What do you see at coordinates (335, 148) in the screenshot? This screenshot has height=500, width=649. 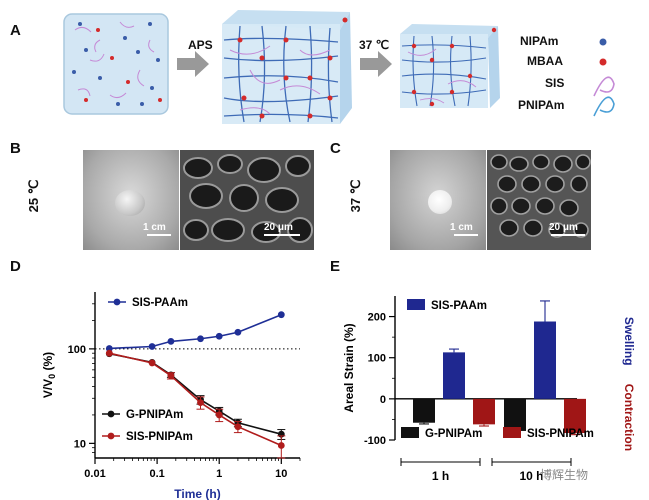 I see `panel-label-c: C` at bounding box center [335, 148].